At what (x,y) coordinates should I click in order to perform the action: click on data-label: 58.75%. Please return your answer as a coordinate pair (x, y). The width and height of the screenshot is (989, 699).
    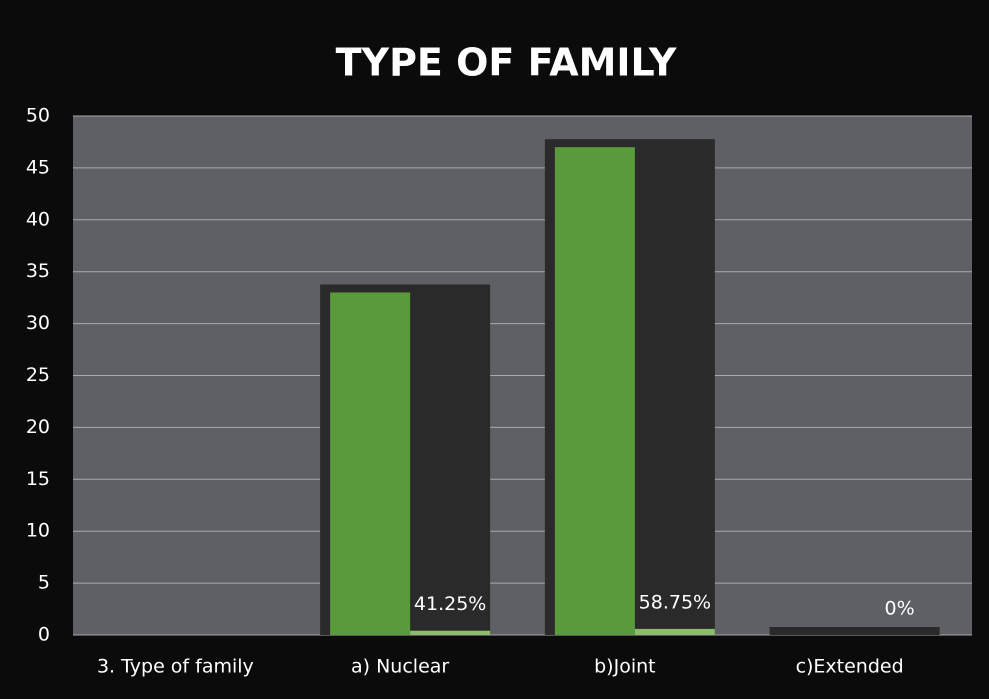
    Looking at the image, I should click on (675, 602).